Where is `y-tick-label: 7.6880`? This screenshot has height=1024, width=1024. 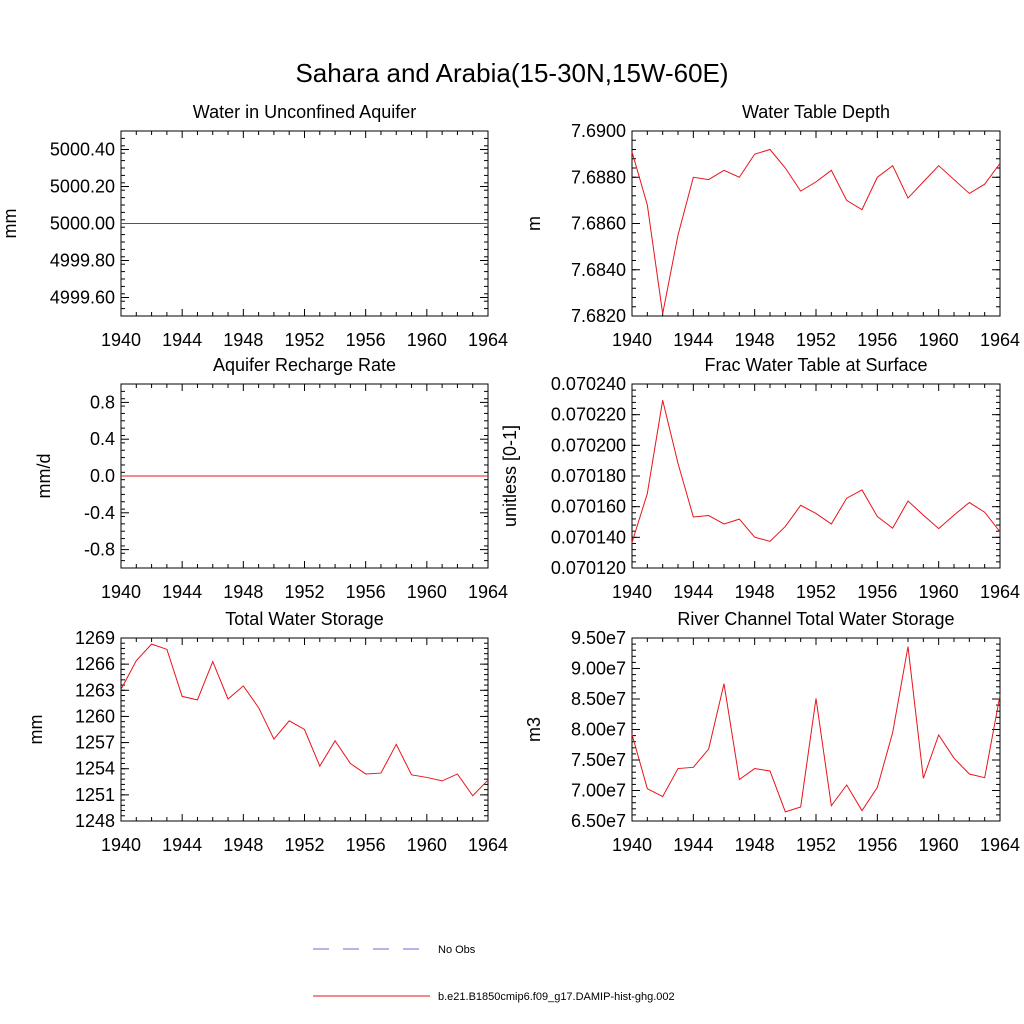
y-tick-label: 7.6880 is located at coordinates (598, 177).